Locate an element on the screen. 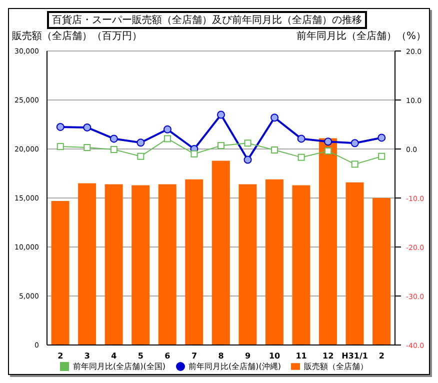  legend-label: 前年同月比(全店舗)(全国) is located at coordinates (119, 366).